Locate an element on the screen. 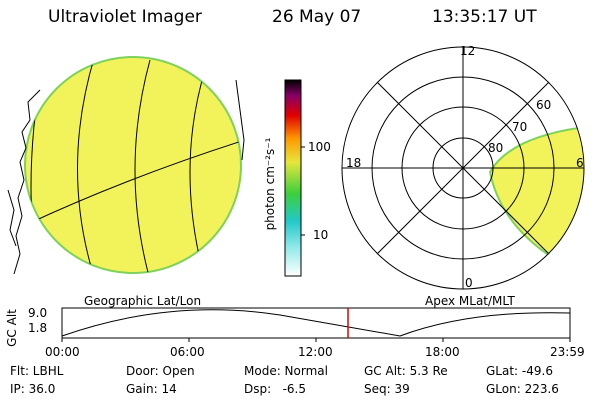 Image resolution: width=600 pixels, height=400 pixels. altitude-ytick-1-8: 1.8 is located at coordinates (38, 328).